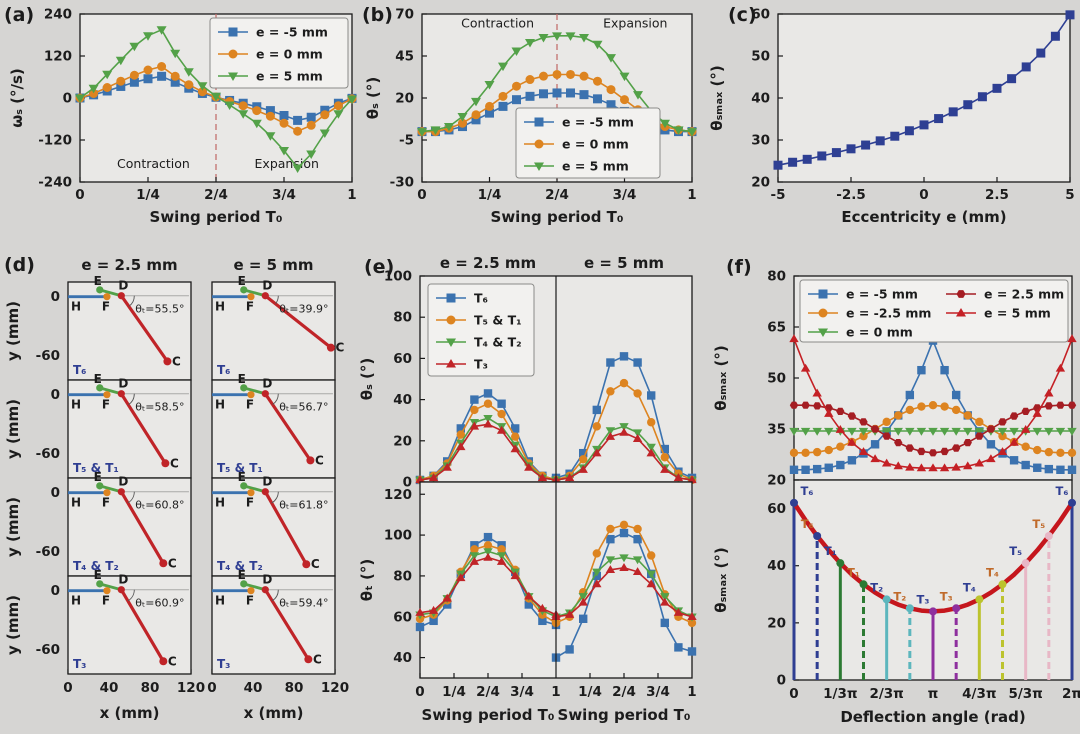  I want to click on linkage-cell-T₆: E D H F Cθₜ=55.5° T₆, so click(129, 327).